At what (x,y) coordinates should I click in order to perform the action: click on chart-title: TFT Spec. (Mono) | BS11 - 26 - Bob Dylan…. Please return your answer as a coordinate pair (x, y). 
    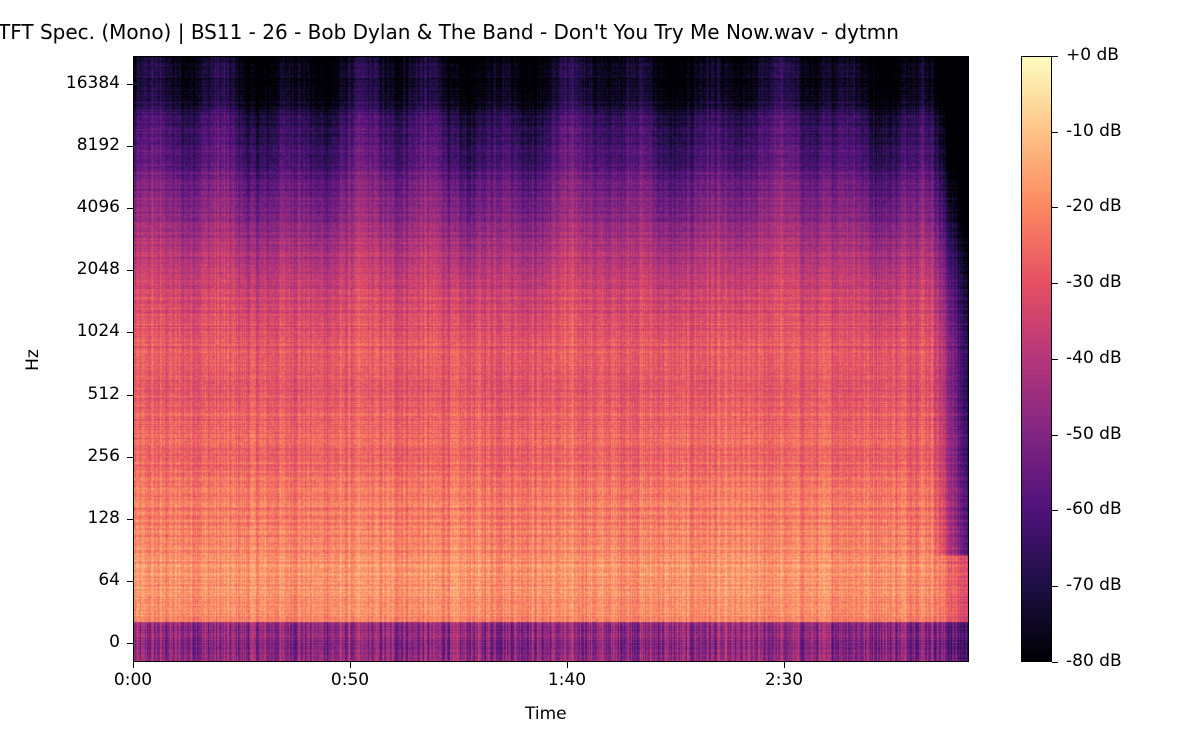
    Looking at the image, I should click on (449, 32).